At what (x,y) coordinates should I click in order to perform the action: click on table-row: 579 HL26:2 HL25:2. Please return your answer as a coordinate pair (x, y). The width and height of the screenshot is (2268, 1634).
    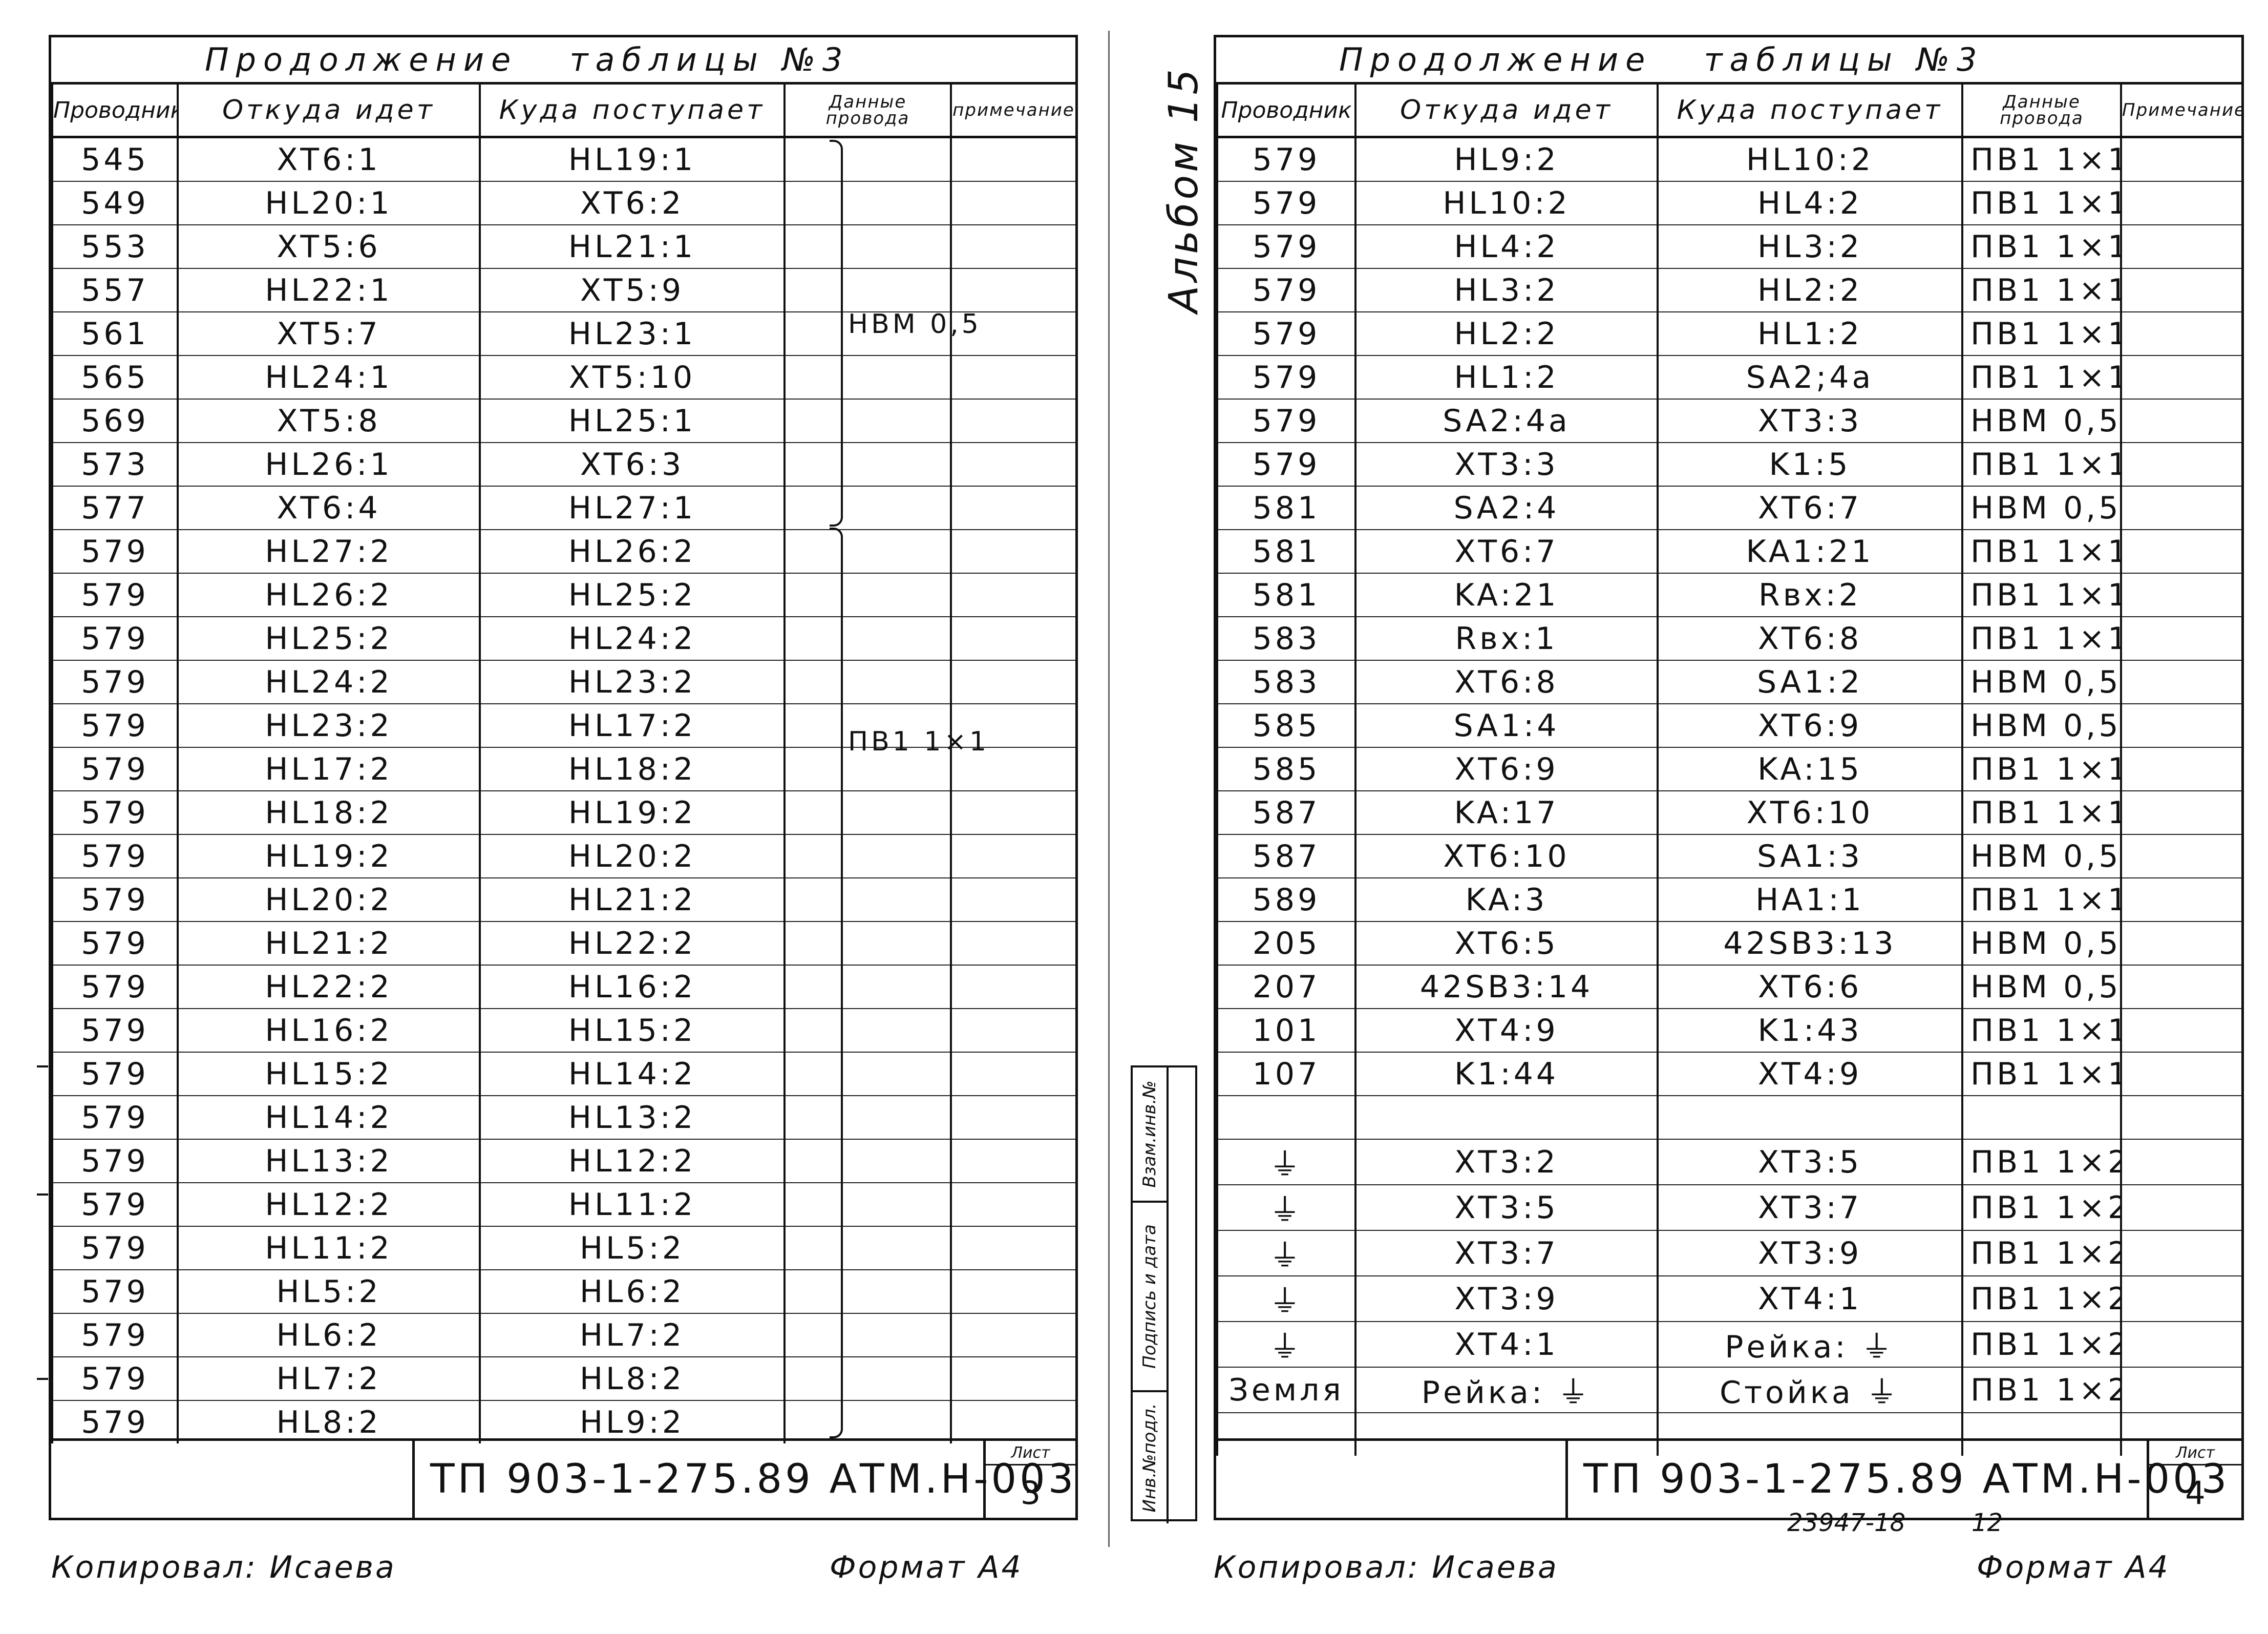
    Looking at the image, I should click on (564, 595).